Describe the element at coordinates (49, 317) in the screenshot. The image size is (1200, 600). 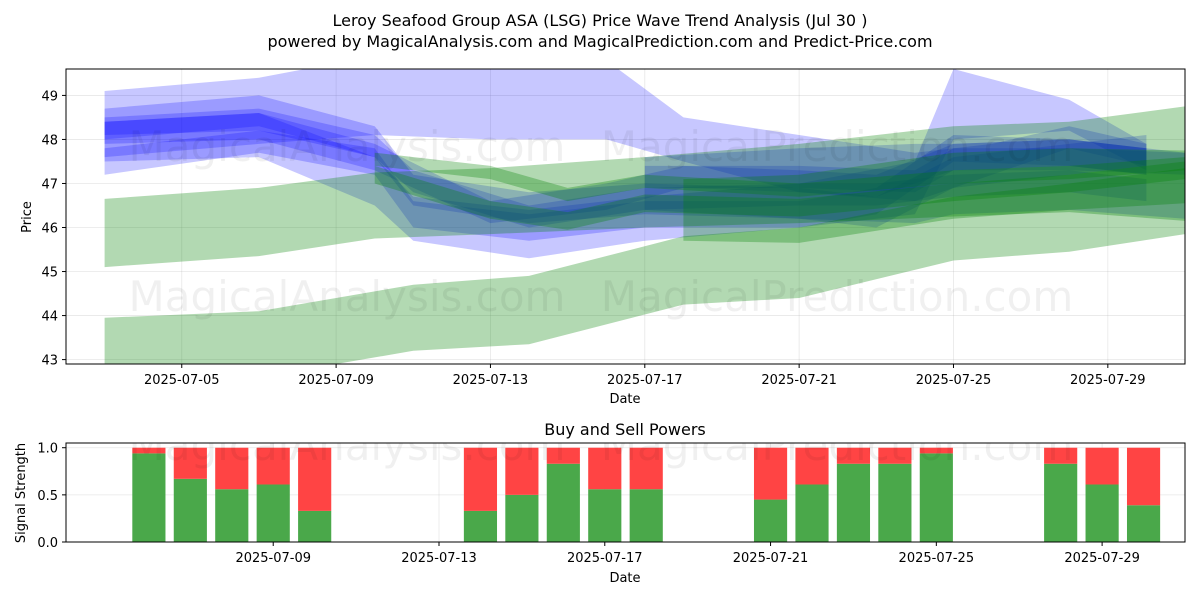
I see `price-y-tick-label: 44` at that location.